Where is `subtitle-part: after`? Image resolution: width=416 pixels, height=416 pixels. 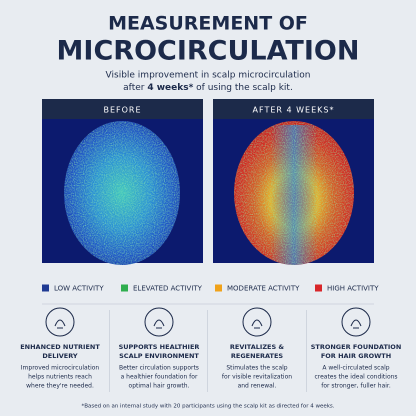
subtitle-part: after is located at coordinates (135, 88).